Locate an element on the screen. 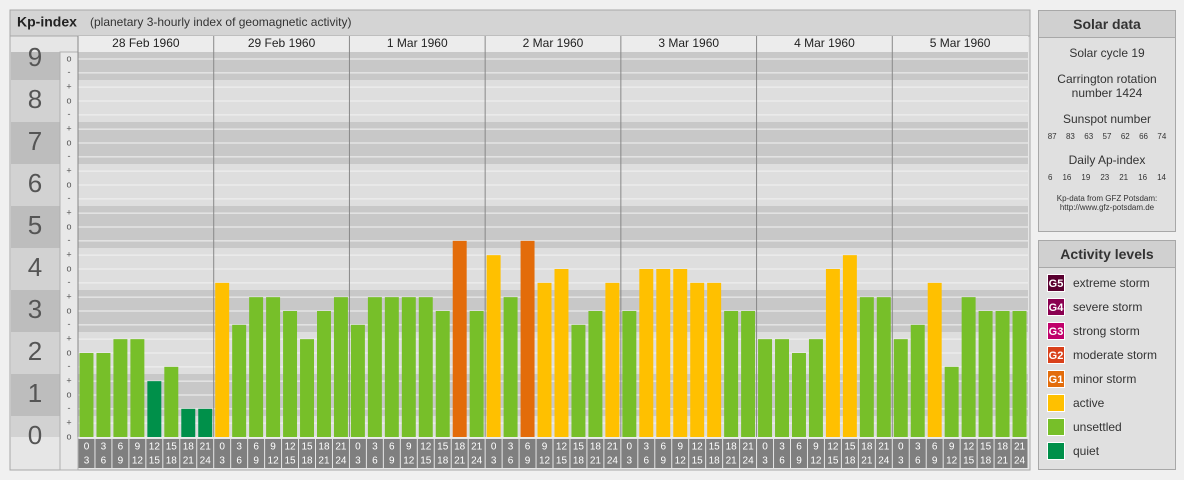  level-swatch: G2 is located at coordinates (1056, 355).